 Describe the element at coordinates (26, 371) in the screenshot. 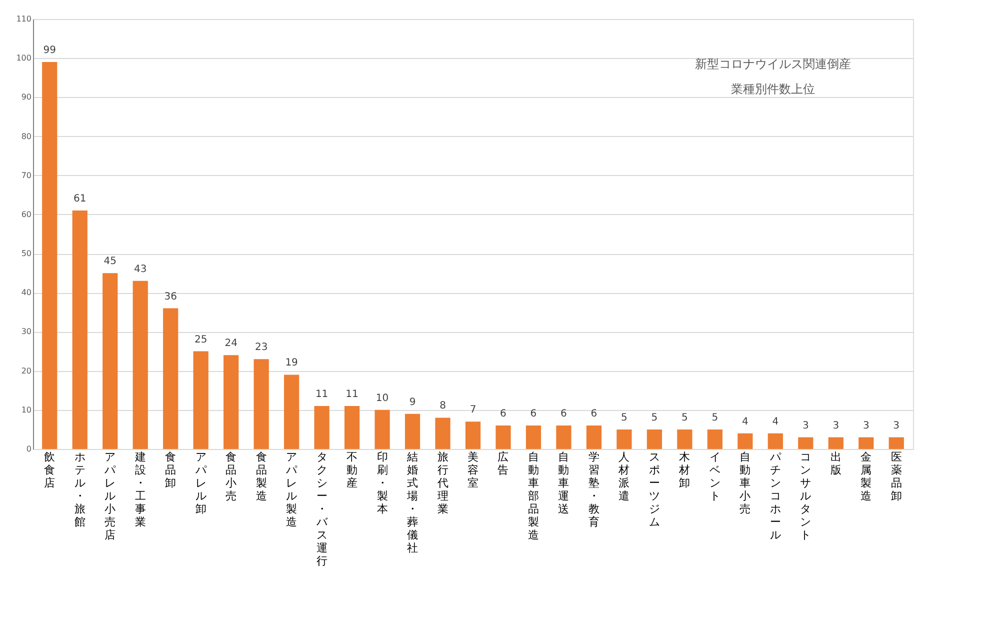

I see `y-tick-label: 20` at that location.